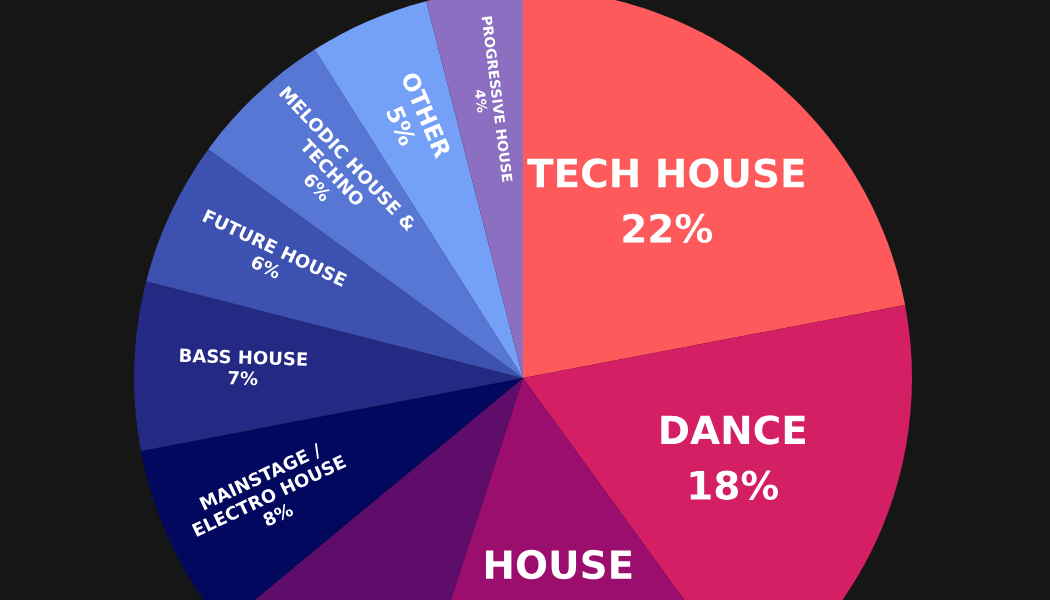  I want to click on slice-label: HOUSE, so click(558, 564).